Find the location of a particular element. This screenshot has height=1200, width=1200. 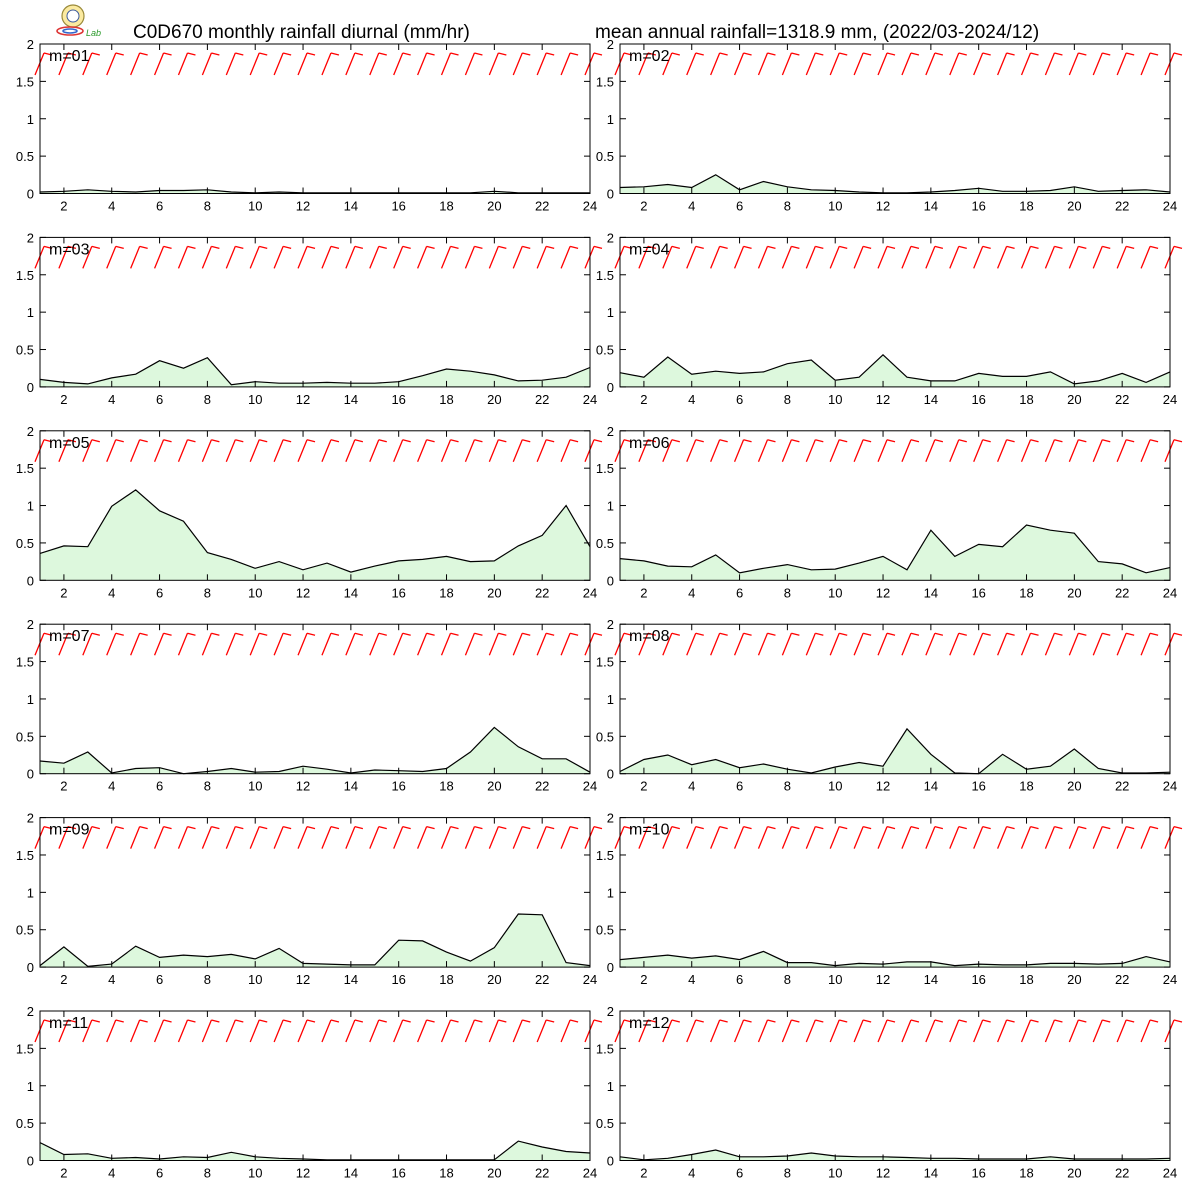

panel-frame is located at coordinates (315, 118).